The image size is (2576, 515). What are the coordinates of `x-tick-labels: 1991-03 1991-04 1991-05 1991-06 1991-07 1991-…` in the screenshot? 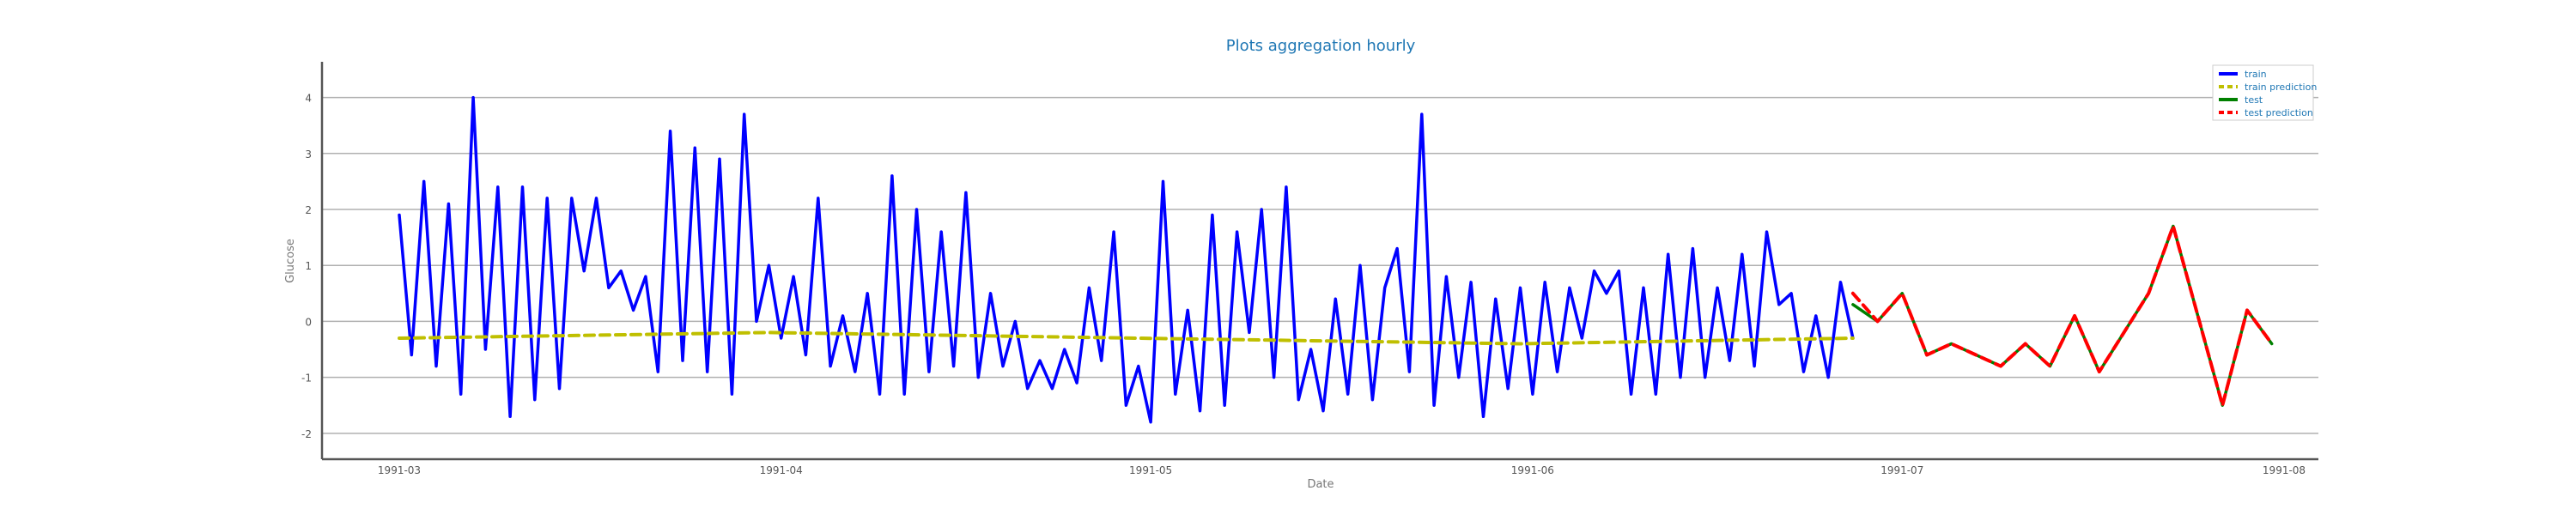 It's located at (1342, 470).